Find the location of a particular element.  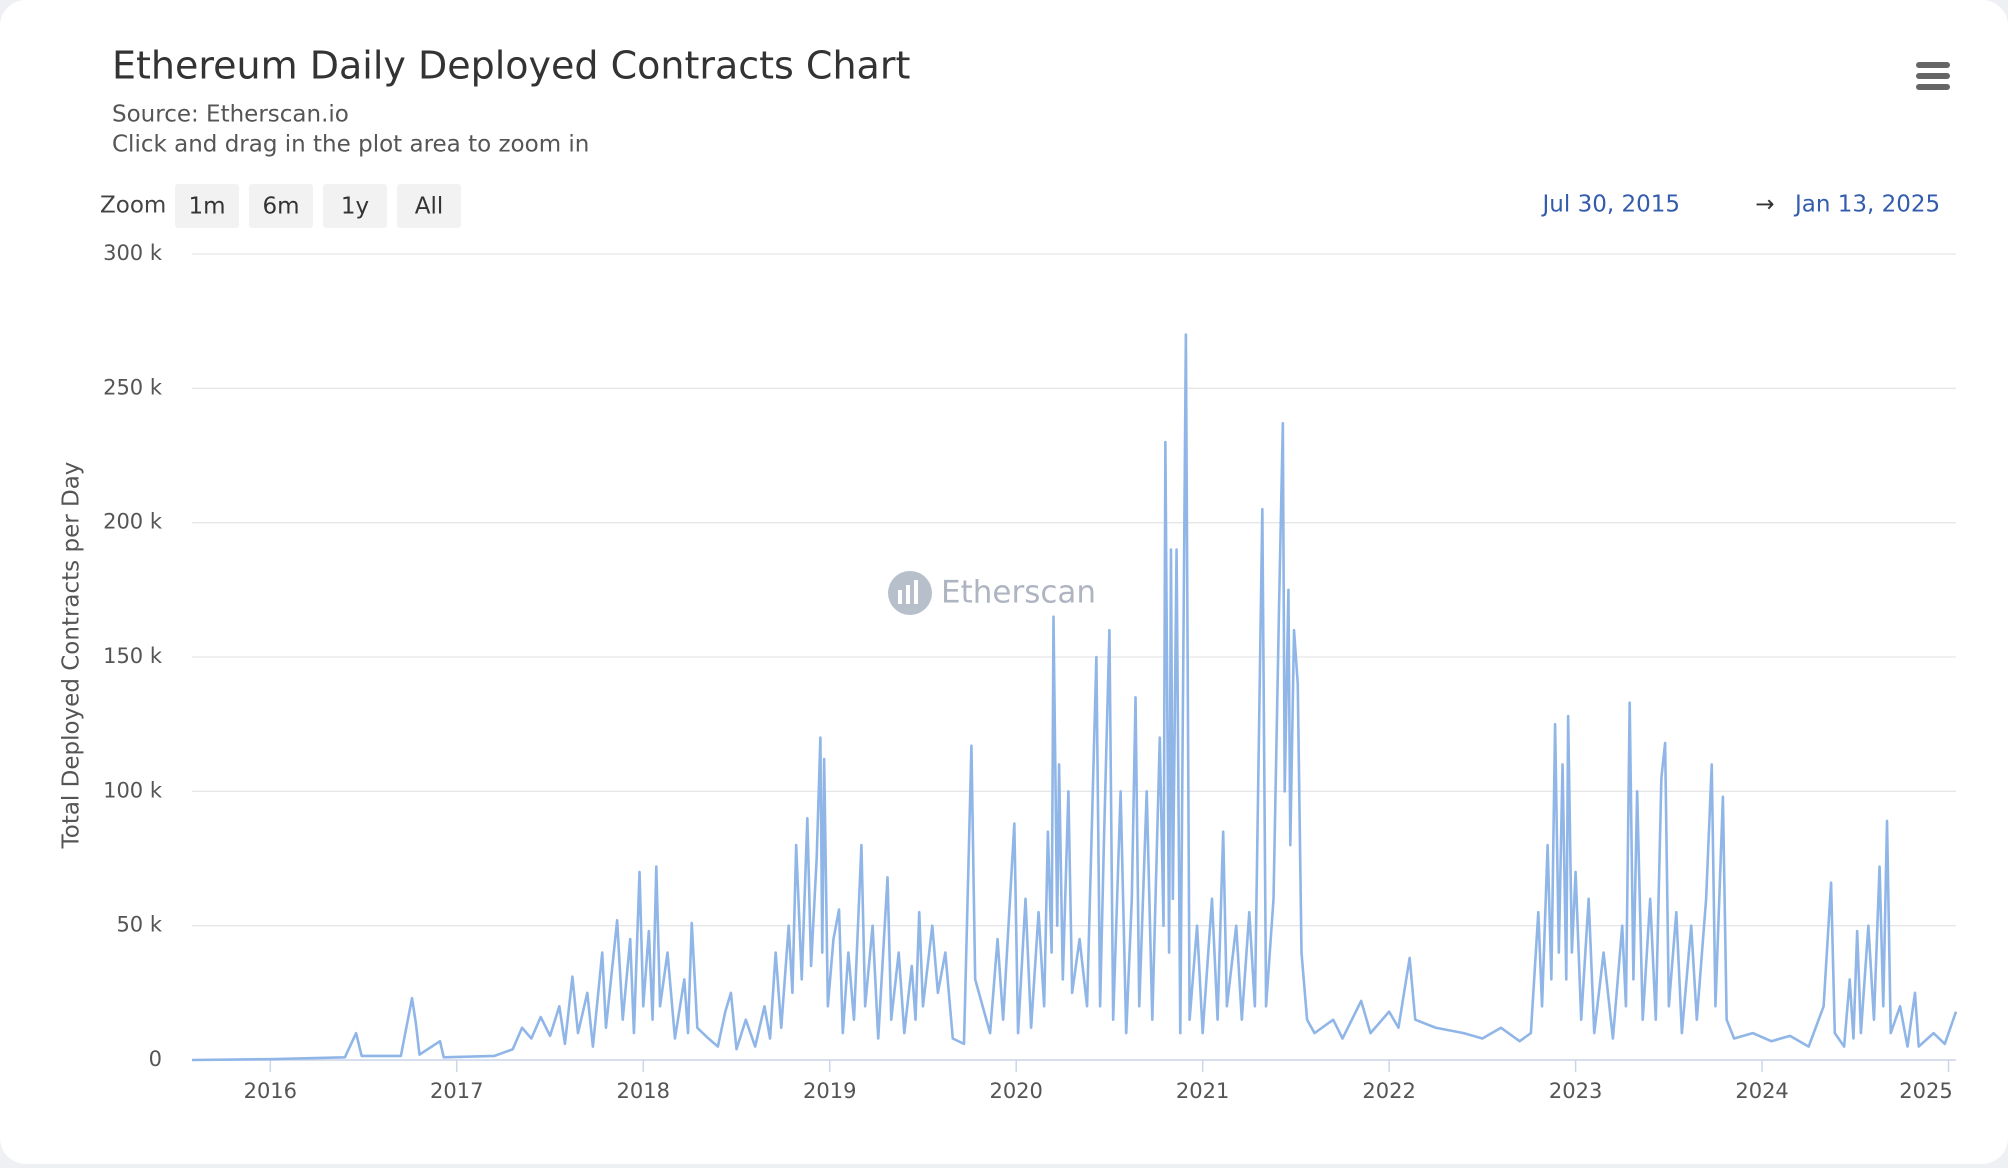

y-tick-label: 0 is located at coordinates (155, 1059).